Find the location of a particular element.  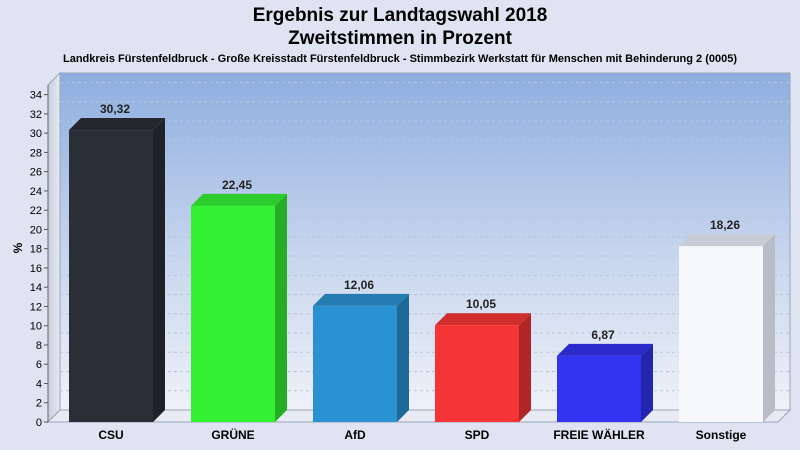

chart-title-line1: Ergebnis zur Landtagswahl 2018 is located at coordinates (400, 15).